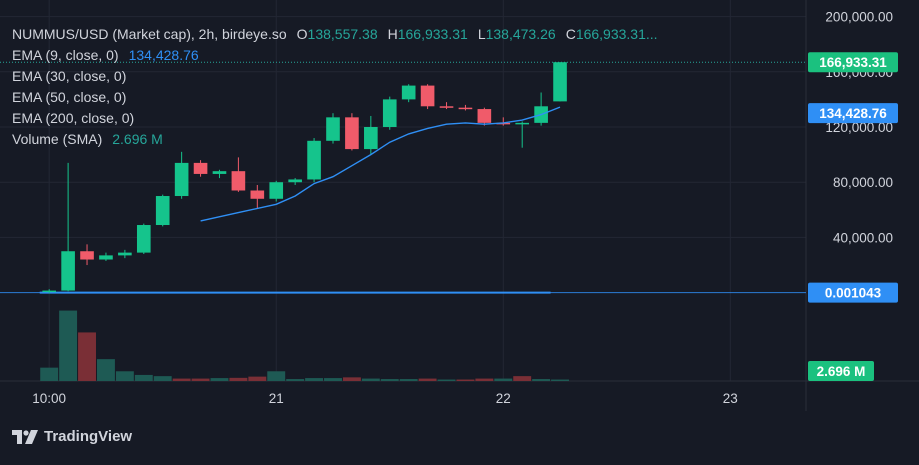 The height and width of the screenshot is (465, 919). What do you see at coordinates (163, 55) in the screenshot?
I see `indicator-value: 134,428.76` at bounding box center [163, 55].